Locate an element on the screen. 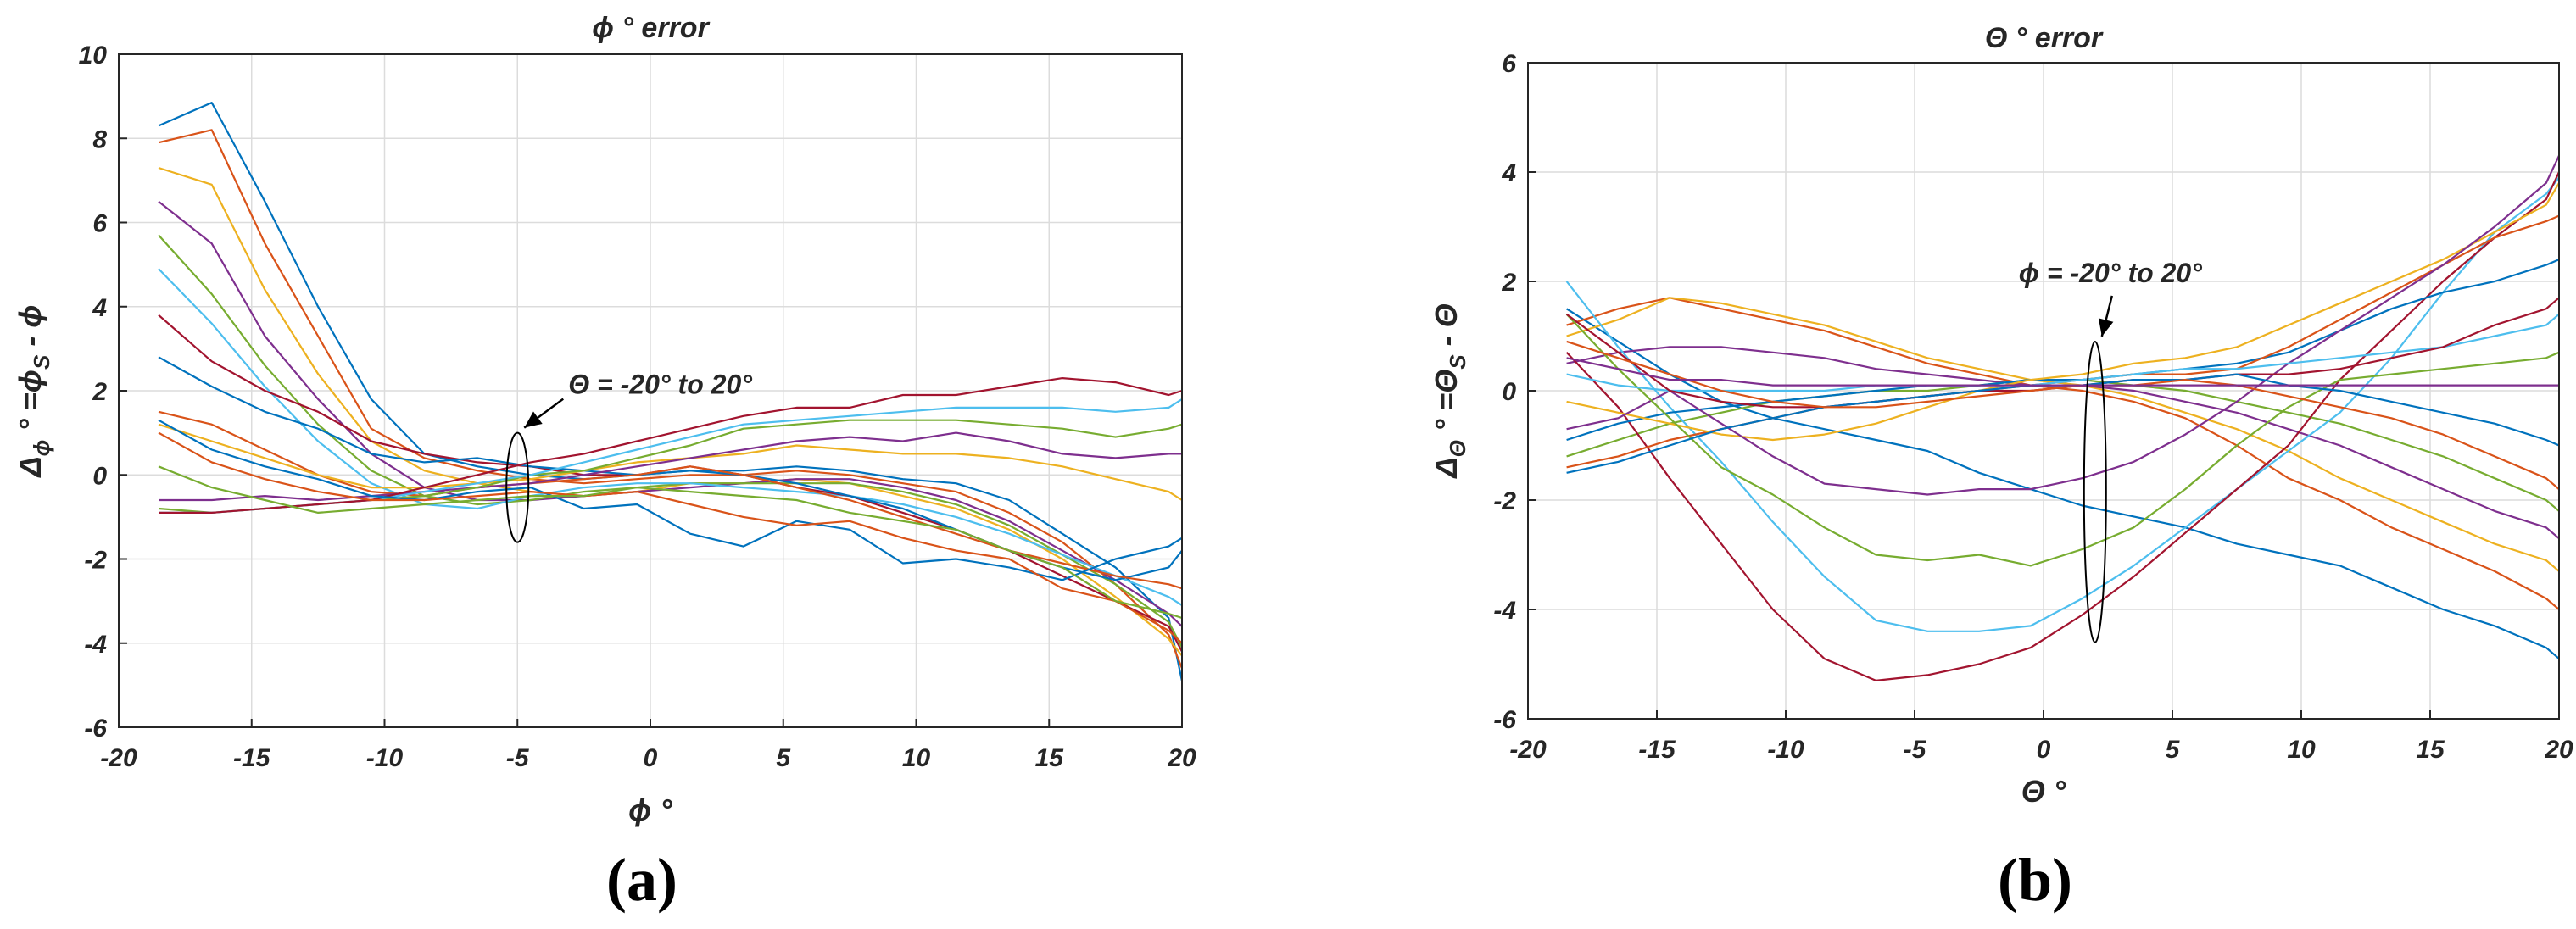 This screenshot has width=2576, height=929. x-axis-label: Θ ° is located at coordinates (2043, 792).